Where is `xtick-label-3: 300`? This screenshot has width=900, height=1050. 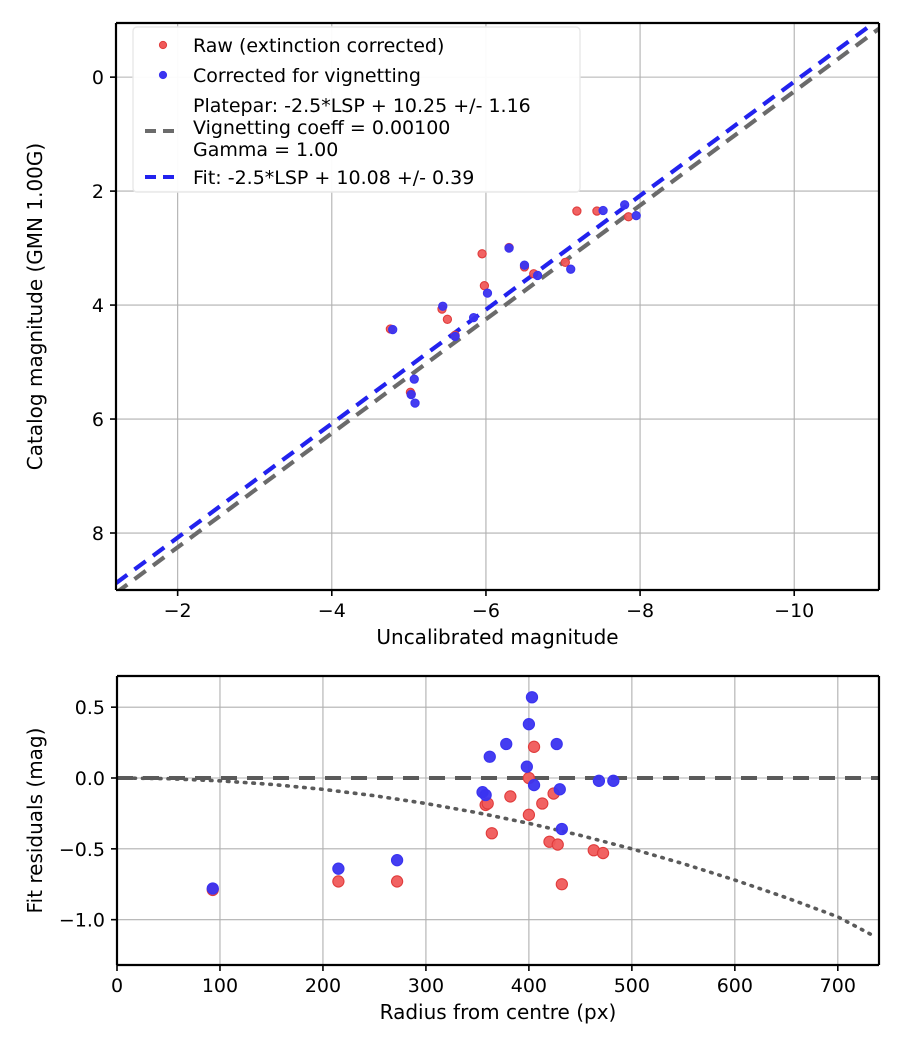 xtick-label-3: 300 is located at coordinates (426, 986).